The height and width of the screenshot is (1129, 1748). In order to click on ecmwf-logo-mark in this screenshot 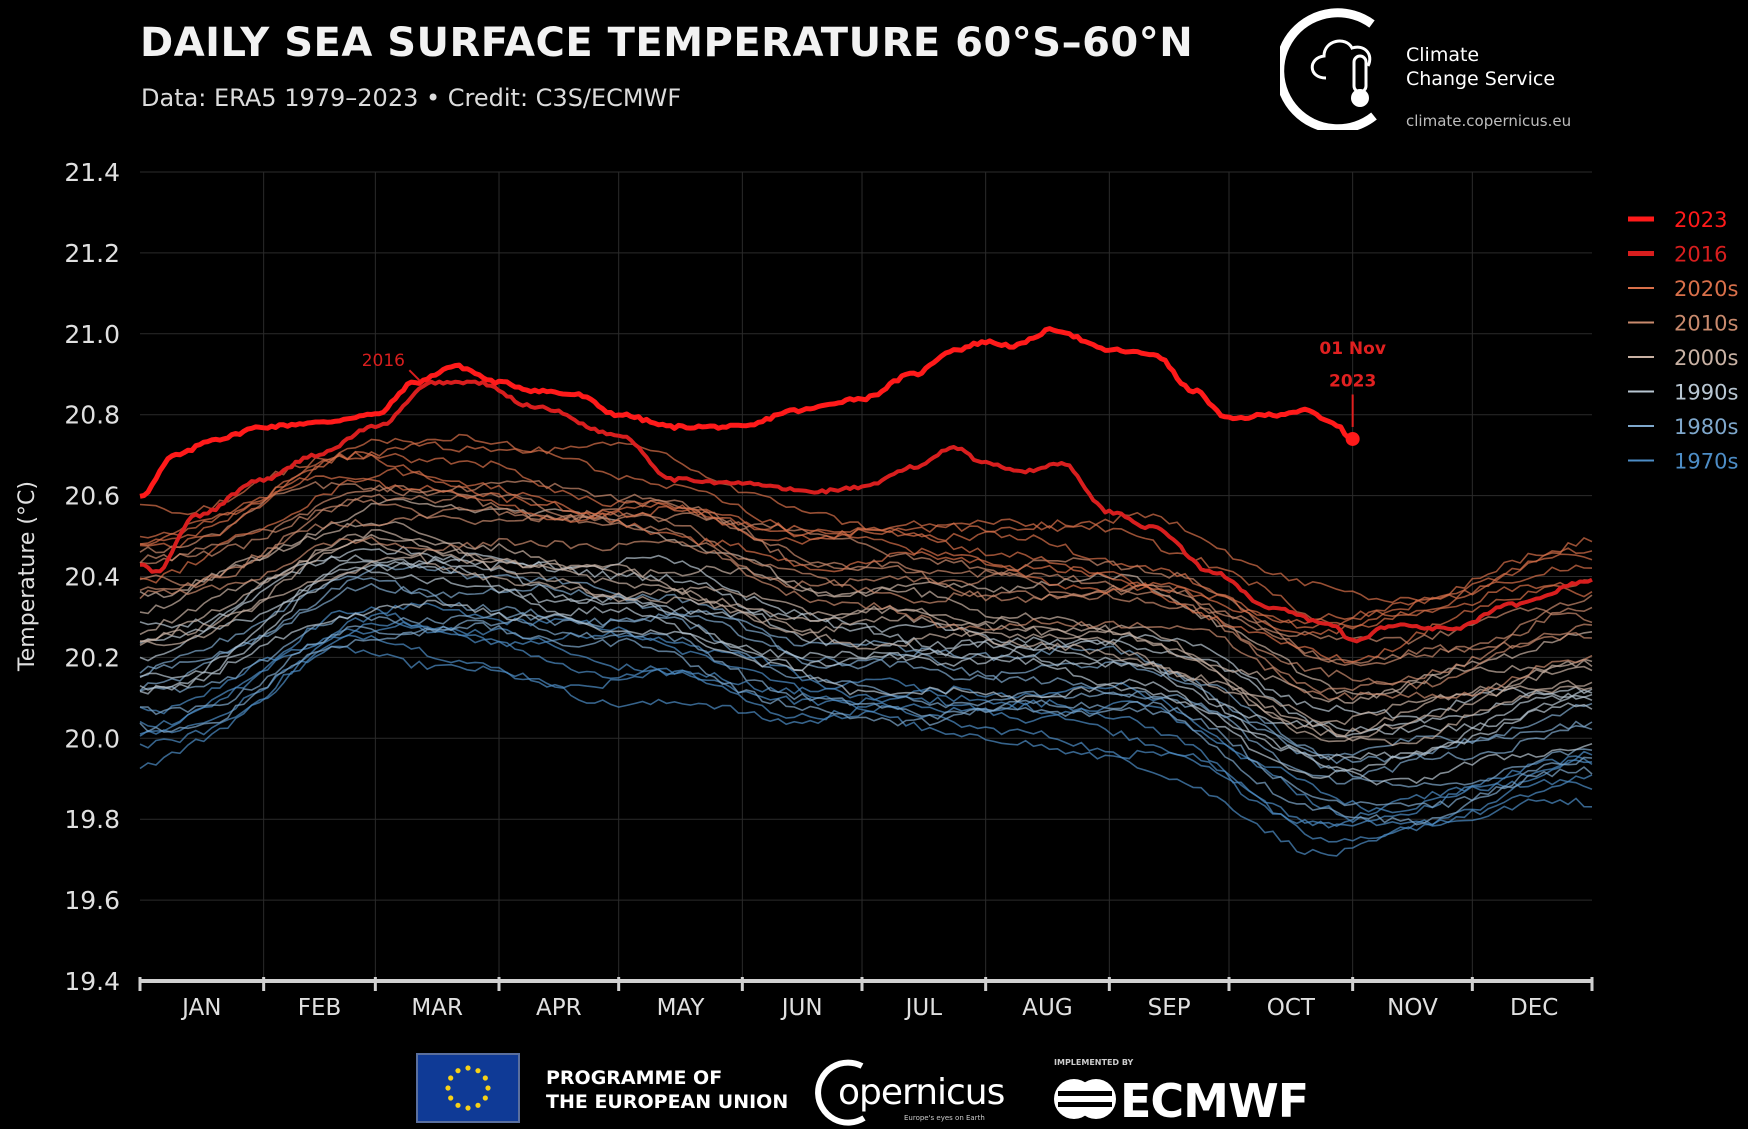, I will do `click(1085, 1099)`.